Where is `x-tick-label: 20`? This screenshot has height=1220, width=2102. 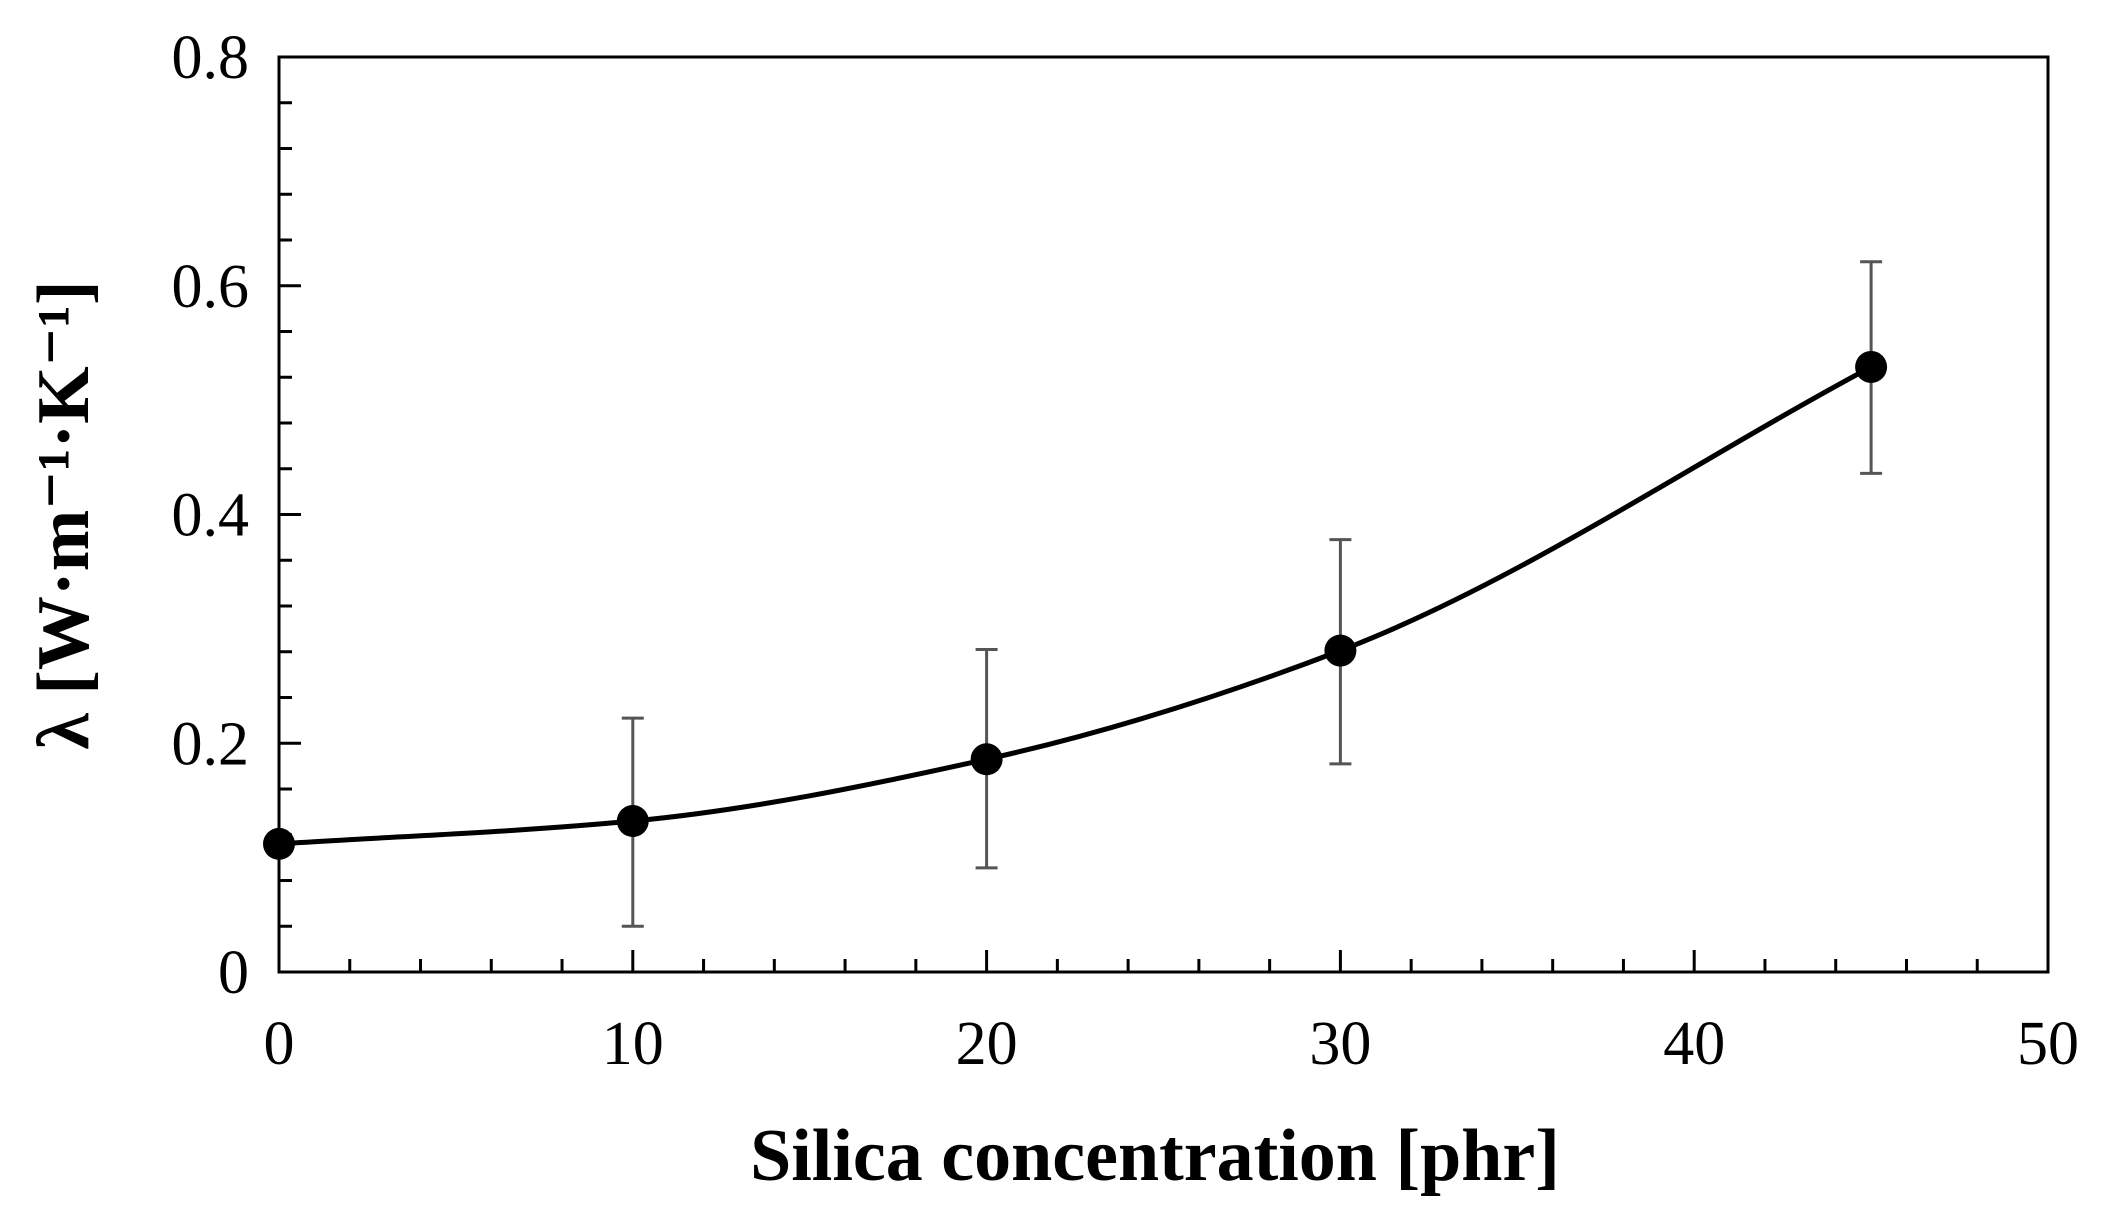
x-tick-label: 20 is located at coordinates (987, 1044).